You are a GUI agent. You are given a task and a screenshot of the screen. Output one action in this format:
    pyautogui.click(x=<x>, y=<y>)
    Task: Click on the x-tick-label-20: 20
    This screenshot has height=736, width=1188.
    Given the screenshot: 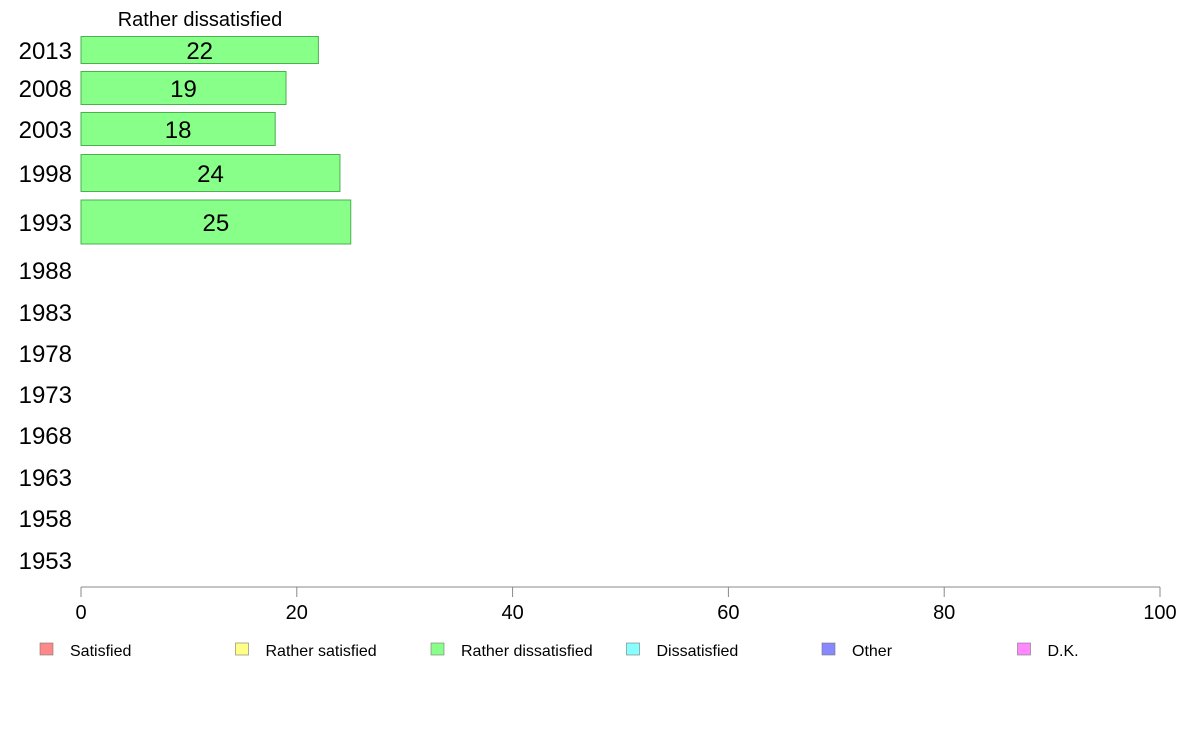 What is the action you would take?
    pyautogui.click(x=297, y=613)
    